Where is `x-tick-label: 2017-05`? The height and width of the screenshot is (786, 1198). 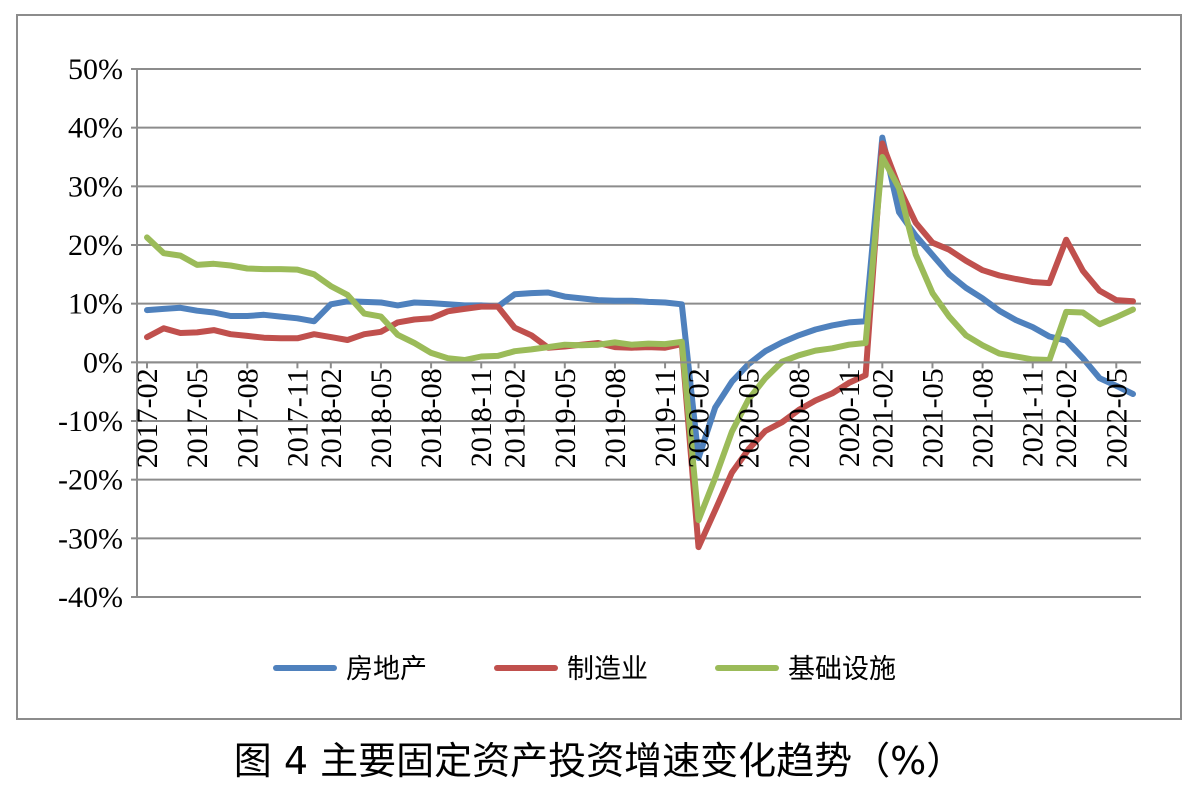
x-tick-label: 2017-05 is located at coordinates (197, 418).